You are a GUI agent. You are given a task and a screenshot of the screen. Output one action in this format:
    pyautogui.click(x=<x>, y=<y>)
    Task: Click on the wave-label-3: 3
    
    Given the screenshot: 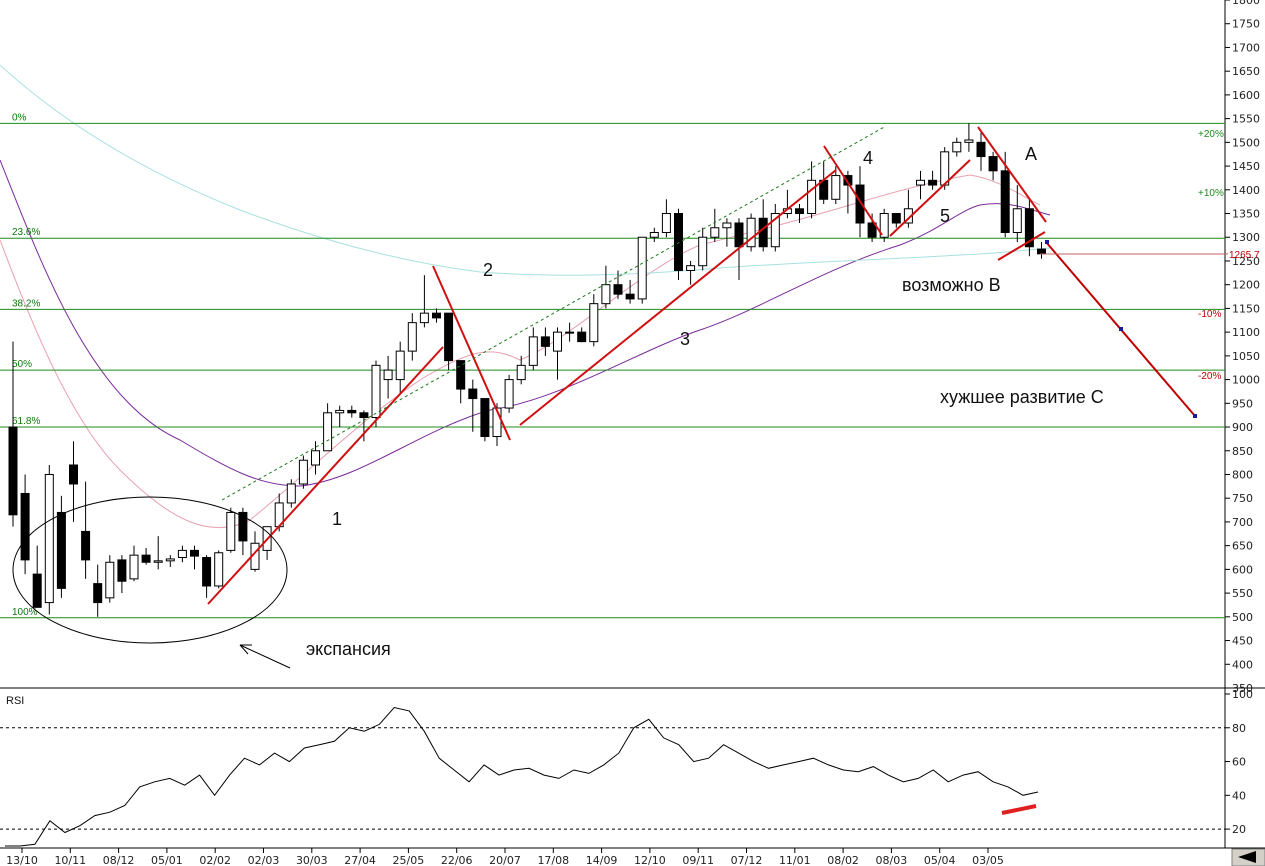 What is the action you would take?
    pyautogui.click(x=685, y=339)
    